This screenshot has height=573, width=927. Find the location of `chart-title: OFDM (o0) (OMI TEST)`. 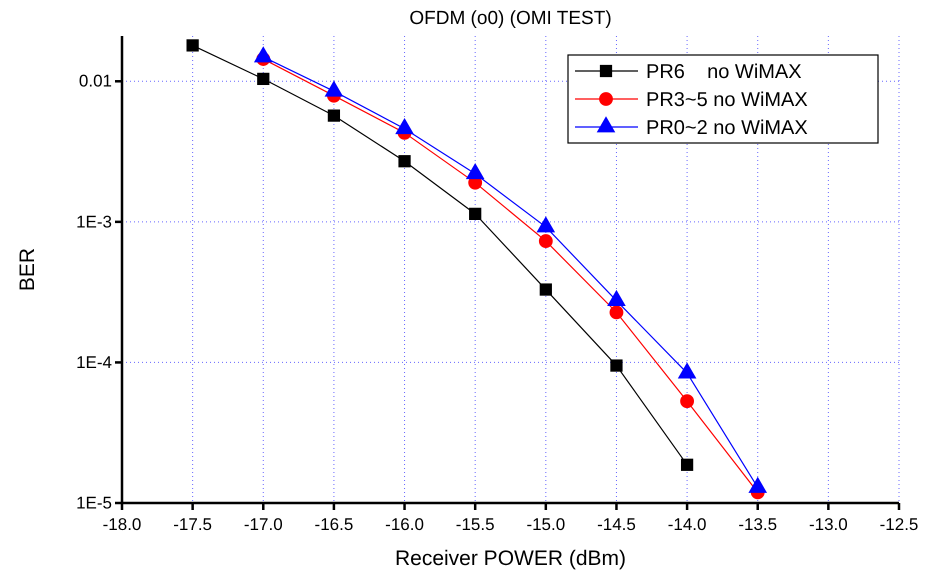

chart-title: OFDM (o0) (OMI TEST) is located at coordinates (510, 18).